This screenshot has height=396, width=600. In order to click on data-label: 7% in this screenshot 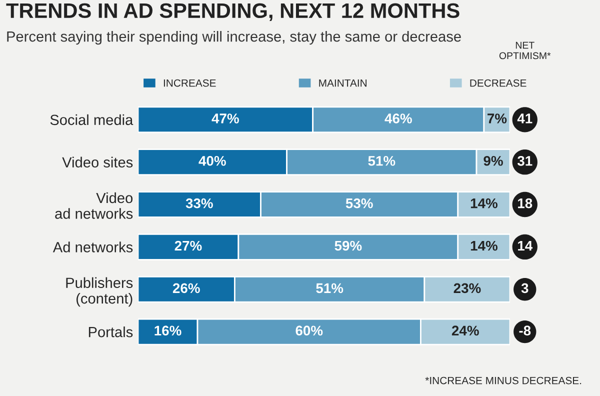, I will do `click(497, 119)`.